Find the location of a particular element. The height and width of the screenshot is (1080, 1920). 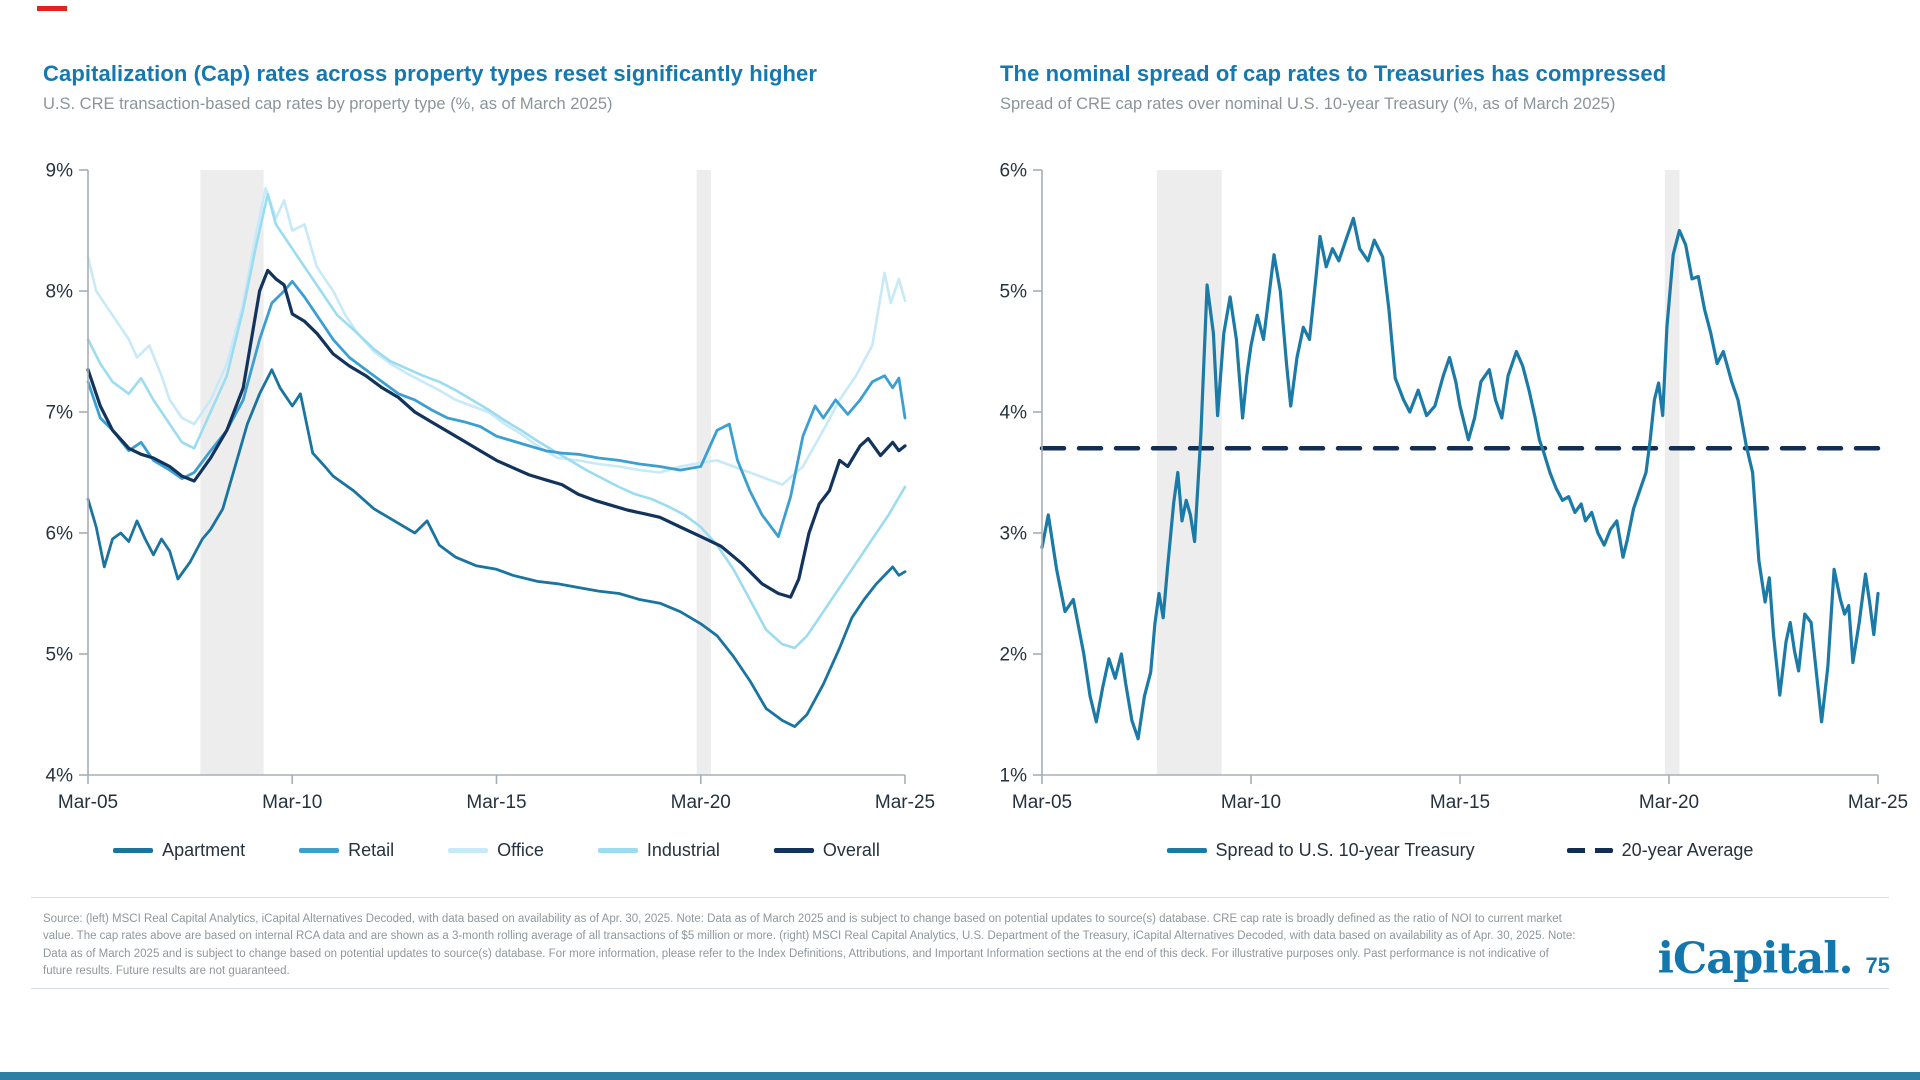

page-number: 75 is located at coordinates (1877, 965).